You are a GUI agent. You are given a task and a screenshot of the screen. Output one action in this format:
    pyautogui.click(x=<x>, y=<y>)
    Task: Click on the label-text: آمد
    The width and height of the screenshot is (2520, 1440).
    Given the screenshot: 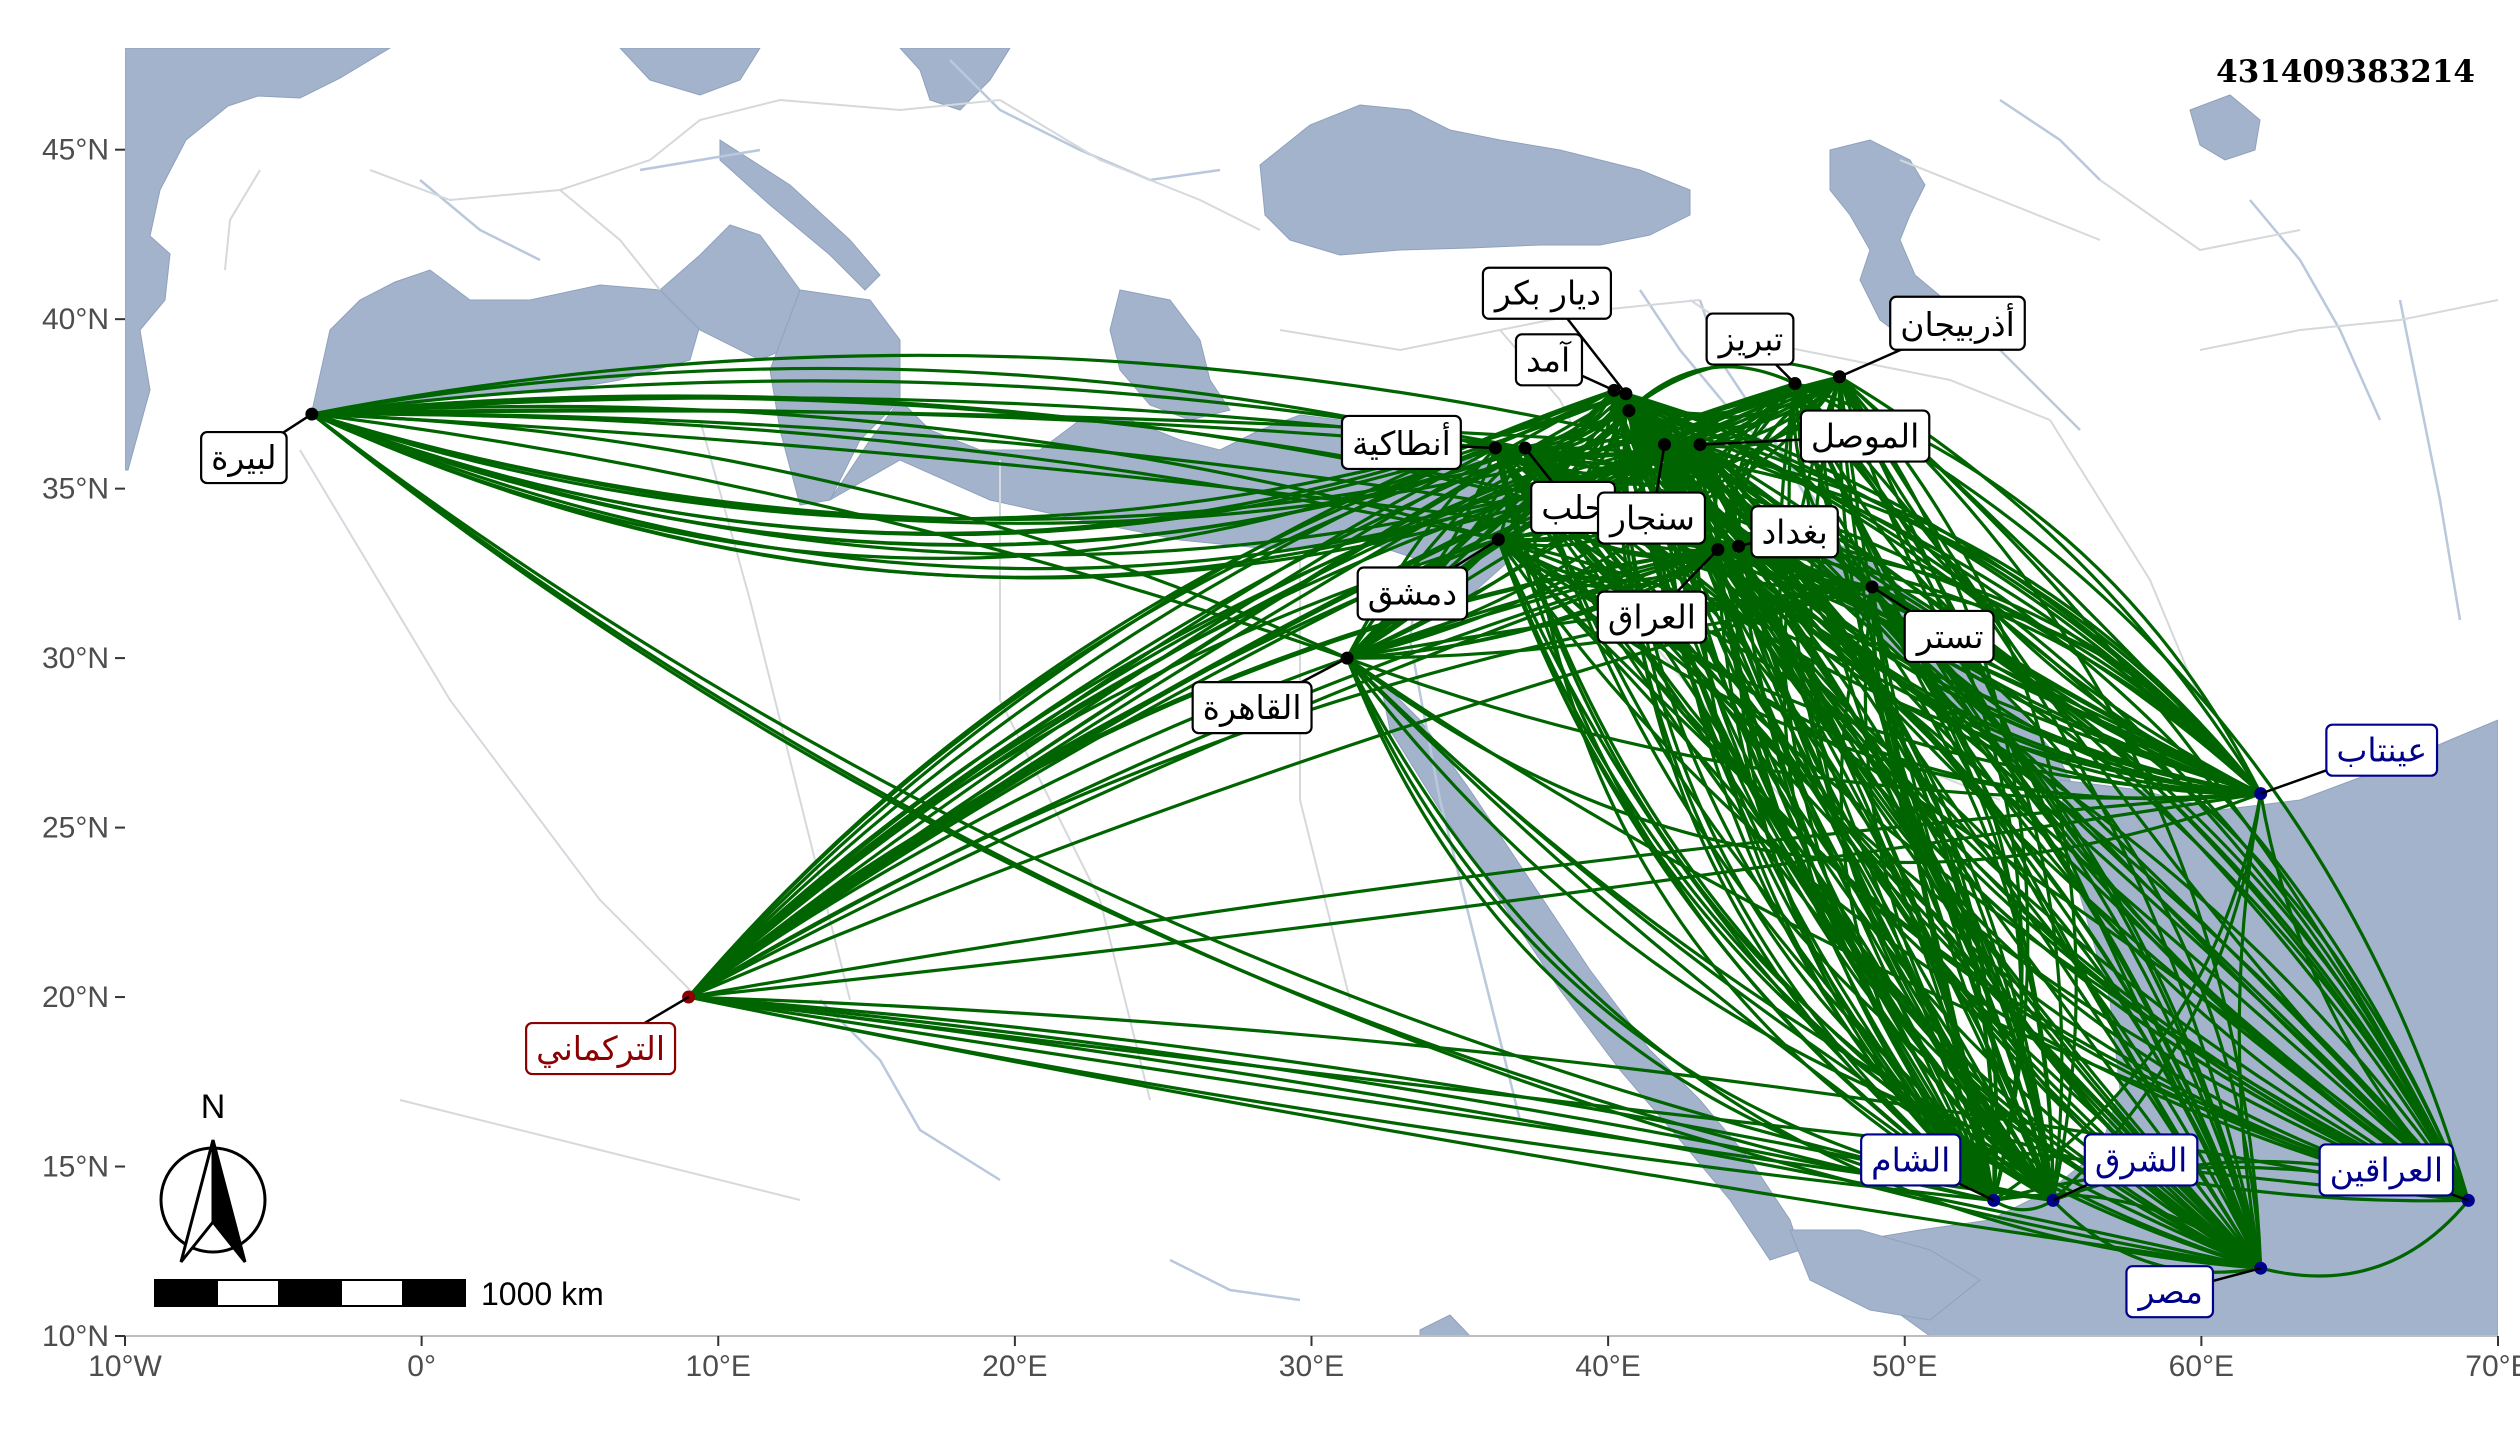 What is the action you would take?
    pyautogui.click(x=1549, y=359)
    